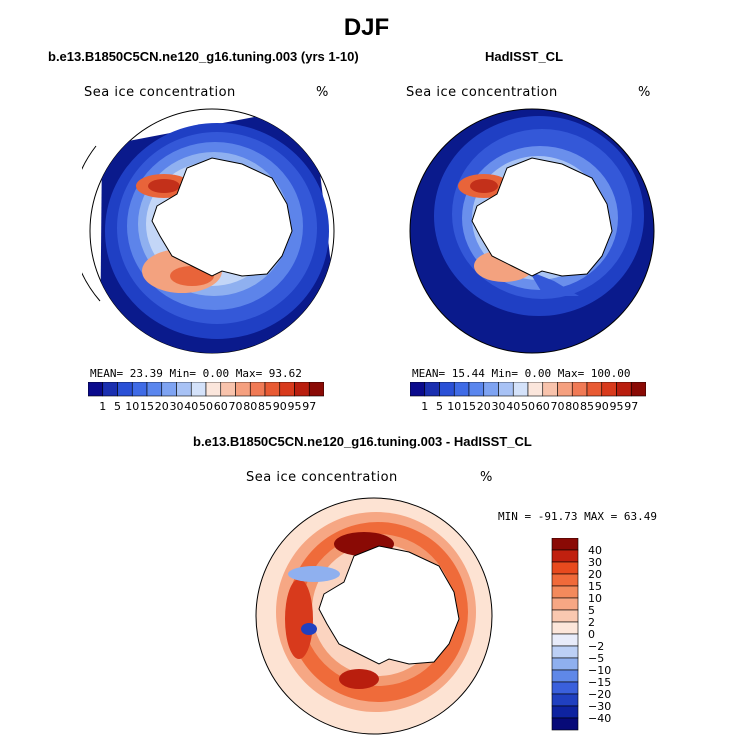 The width and height of the screenshot is (733, 741). Describe the element at coordinates (322, 92) in the screenshot. I see `model-units-label: %` at that location.